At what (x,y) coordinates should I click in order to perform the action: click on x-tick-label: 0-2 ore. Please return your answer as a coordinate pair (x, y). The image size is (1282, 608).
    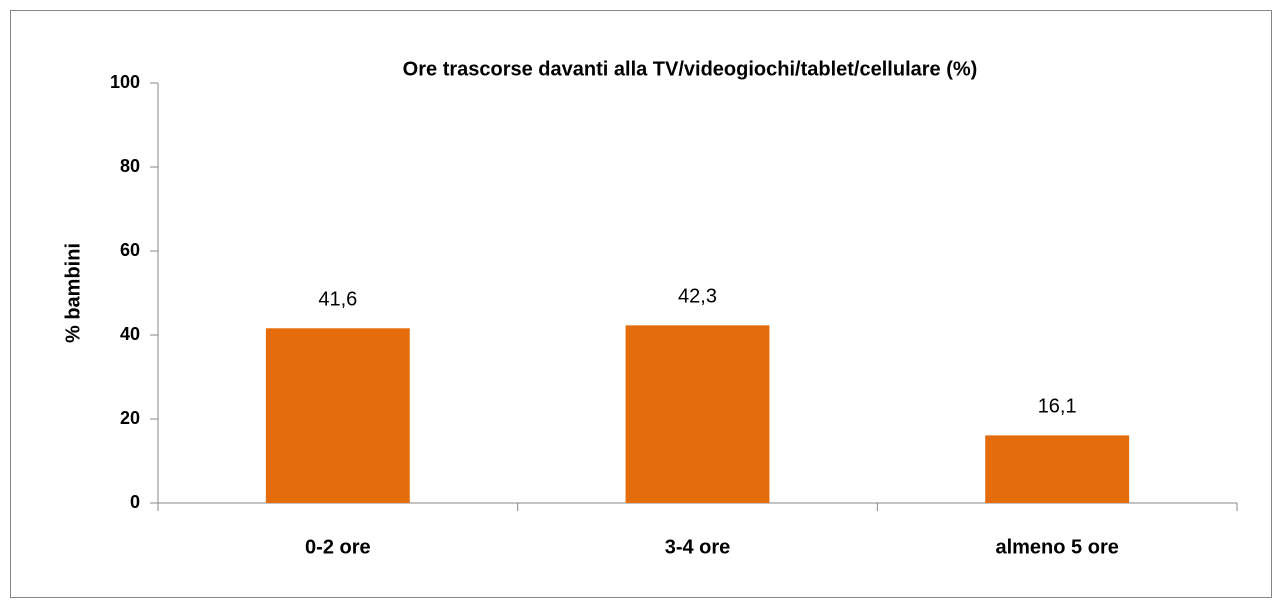
    Looking at the image, I should click on (338, 547).